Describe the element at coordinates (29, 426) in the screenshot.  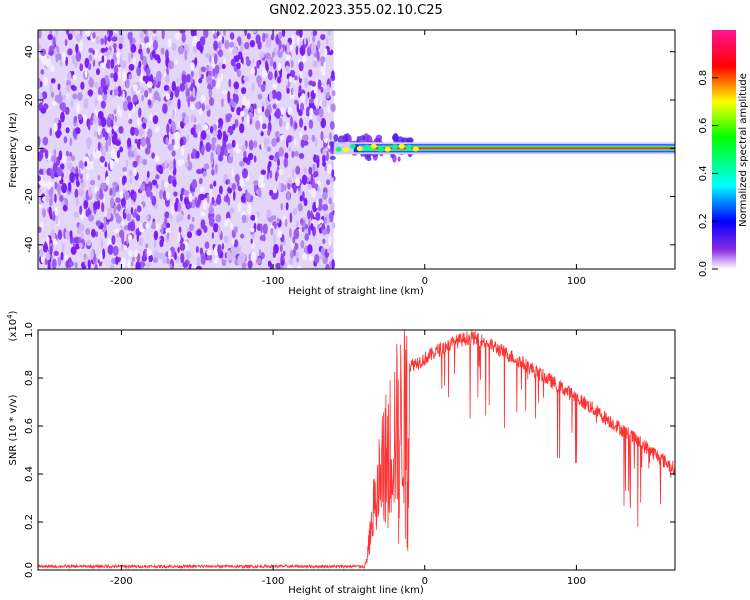
I see `y-tick-label: 0.6` at that location.